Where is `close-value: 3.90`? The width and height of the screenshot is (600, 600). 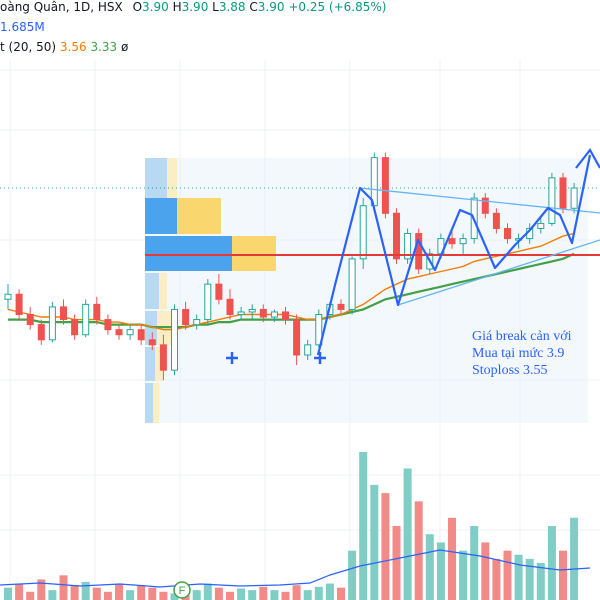
close-value: 3.90 is located at coordinates (271, 7).